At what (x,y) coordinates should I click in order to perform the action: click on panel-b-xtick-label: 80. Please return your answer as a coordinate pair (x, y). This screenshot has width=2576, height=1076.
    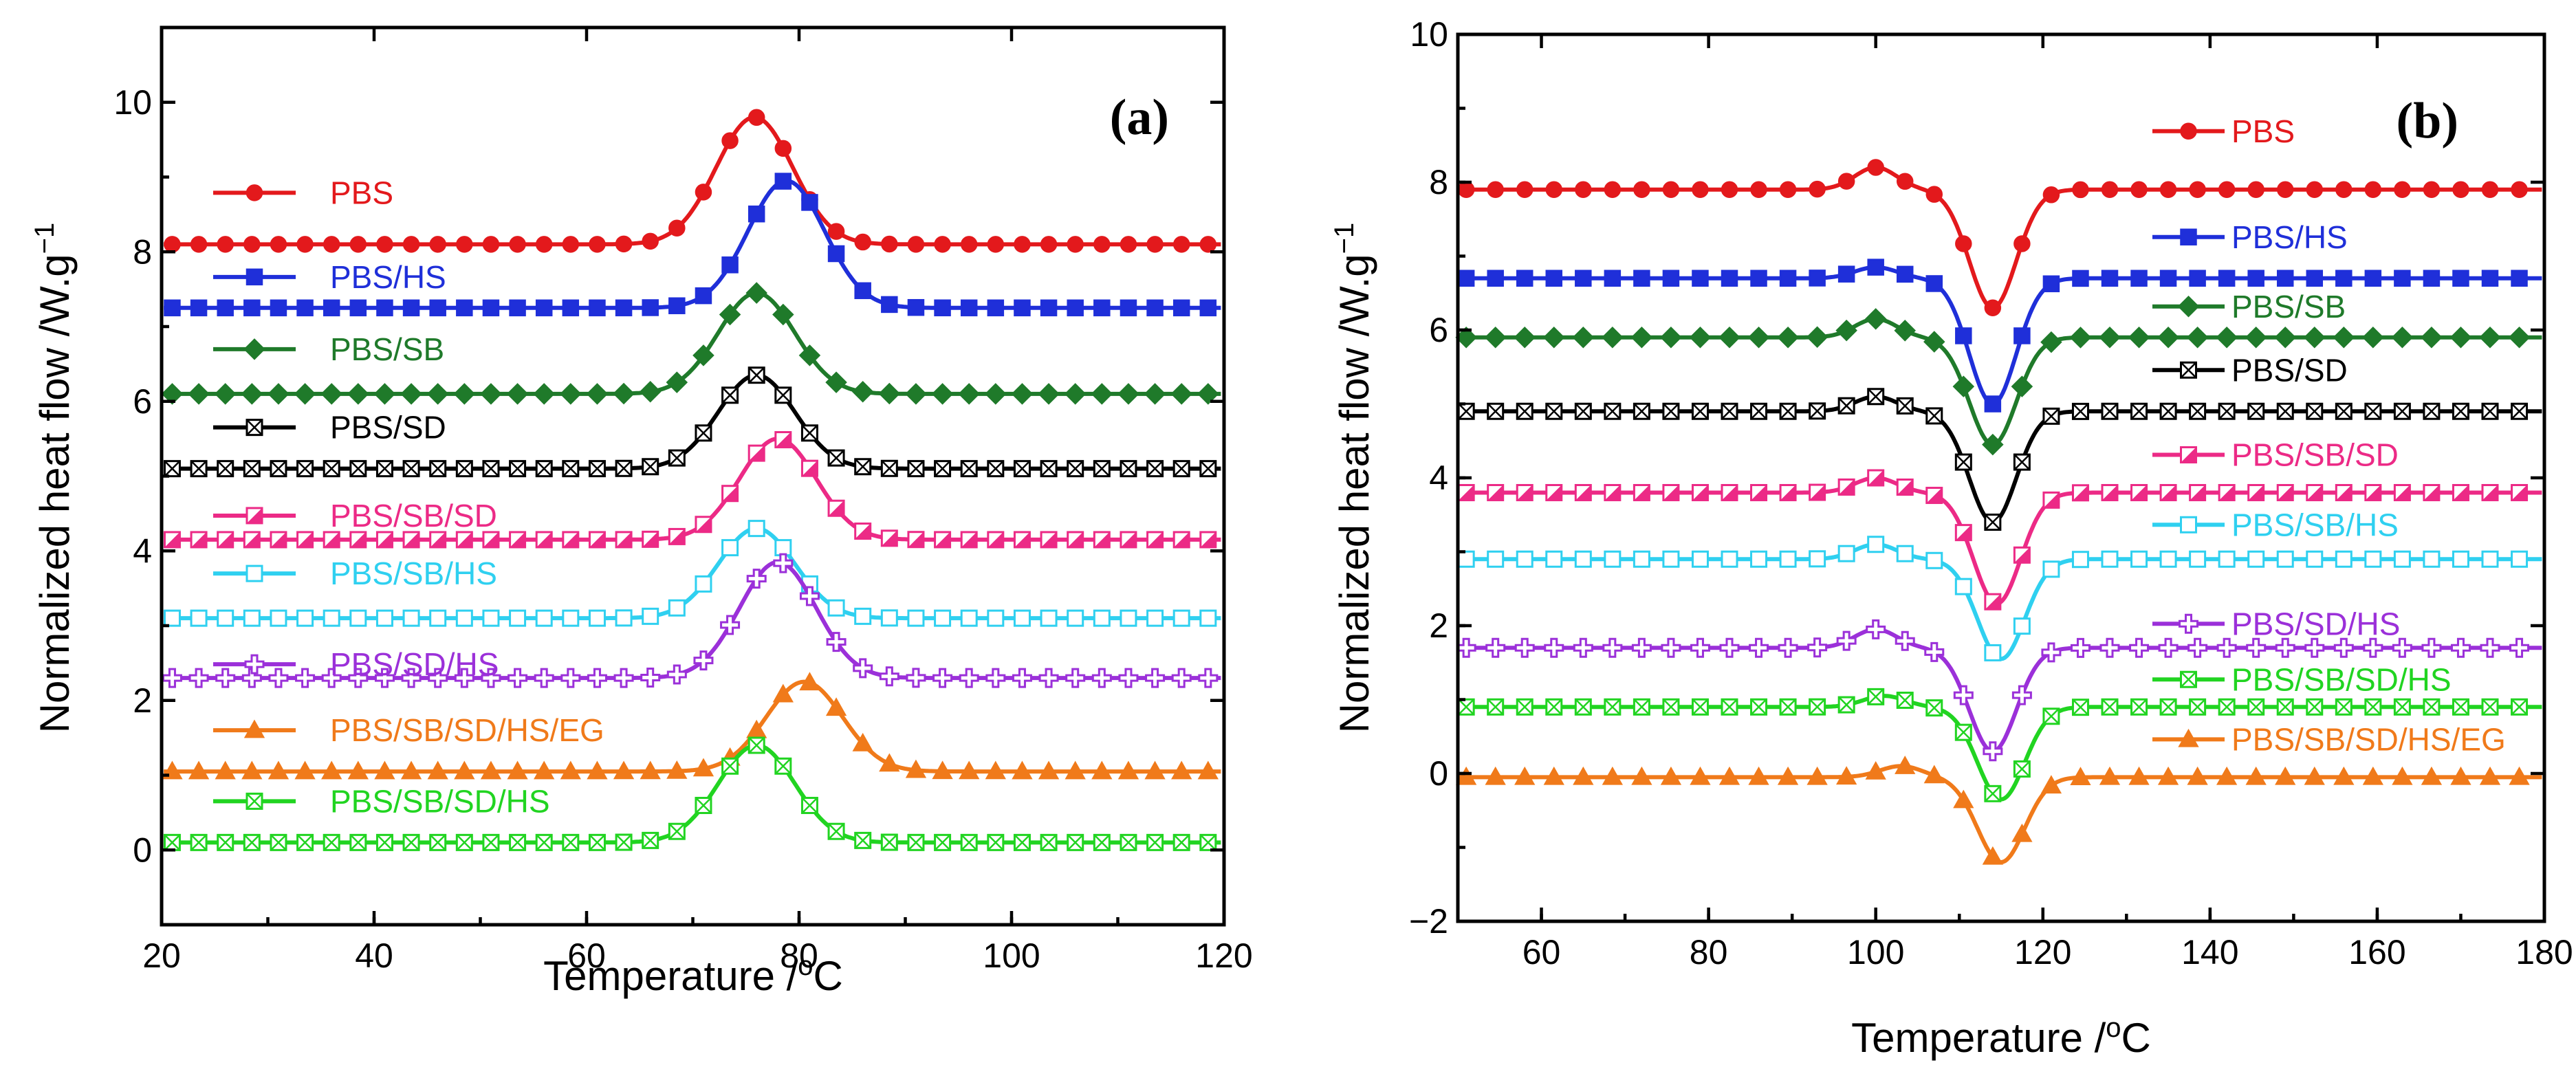
    Looking at the image, I should click on (1709, 952).